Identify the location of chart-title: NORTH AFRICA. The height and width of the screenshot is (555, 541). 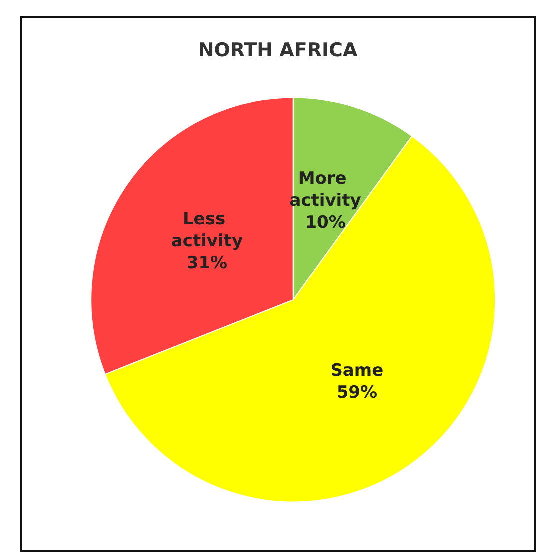
(278, 51).